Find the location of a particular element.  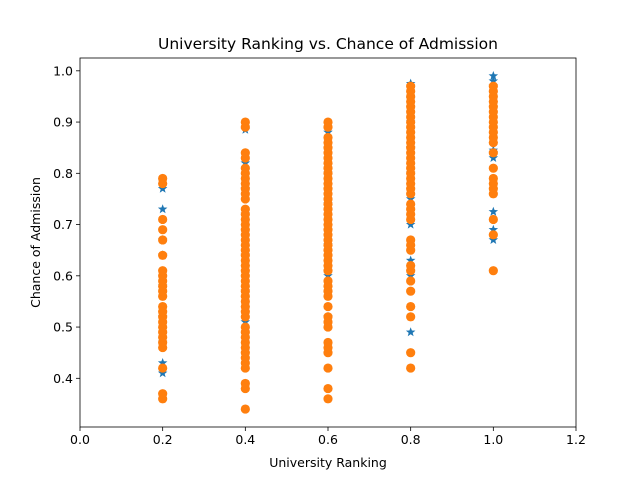

y-tick-label: 1.0 is located at coordinates (63, 70).